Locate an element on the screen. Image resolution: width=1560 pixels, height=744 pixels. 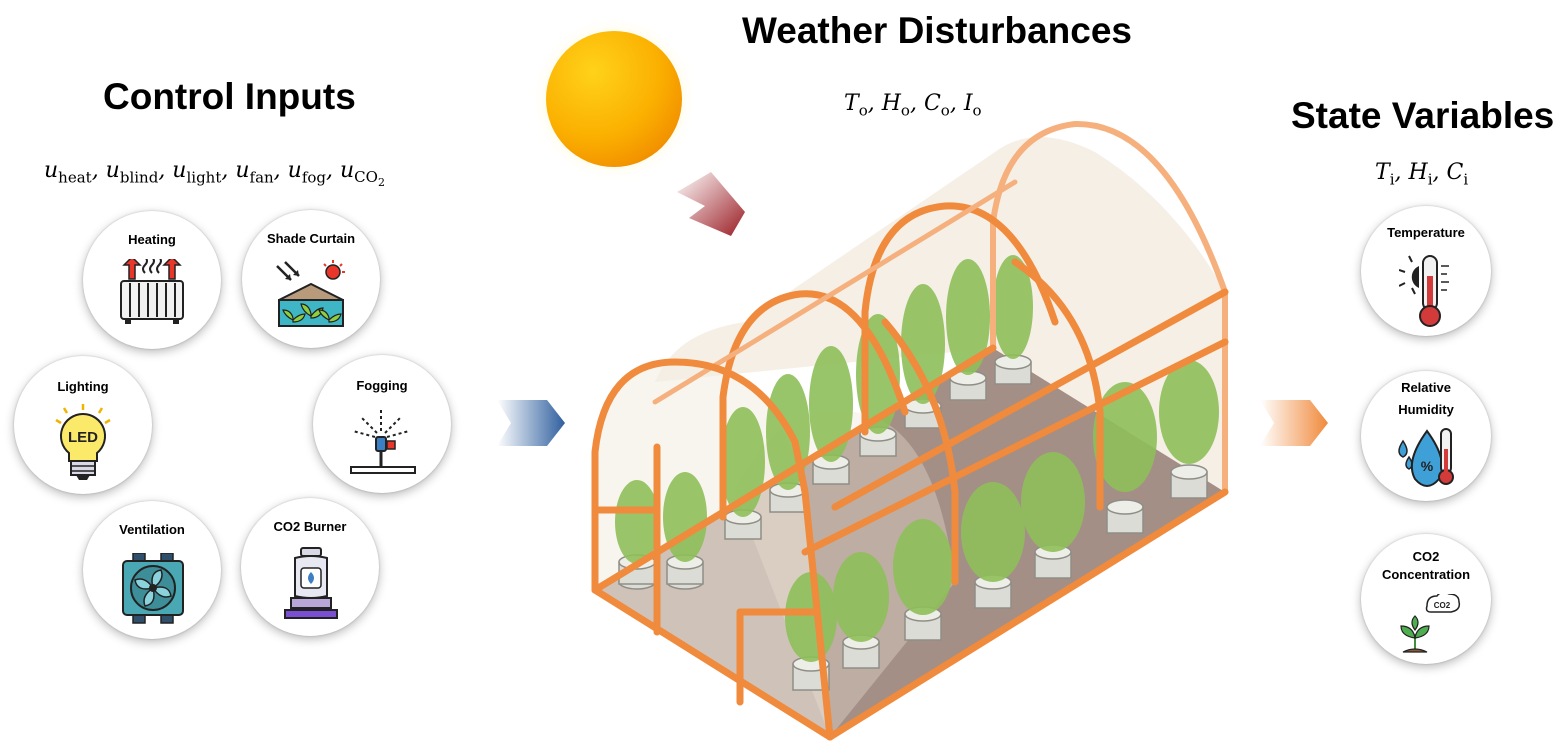
lighting-card: Lighting LED is located at coordinates (83, 425).